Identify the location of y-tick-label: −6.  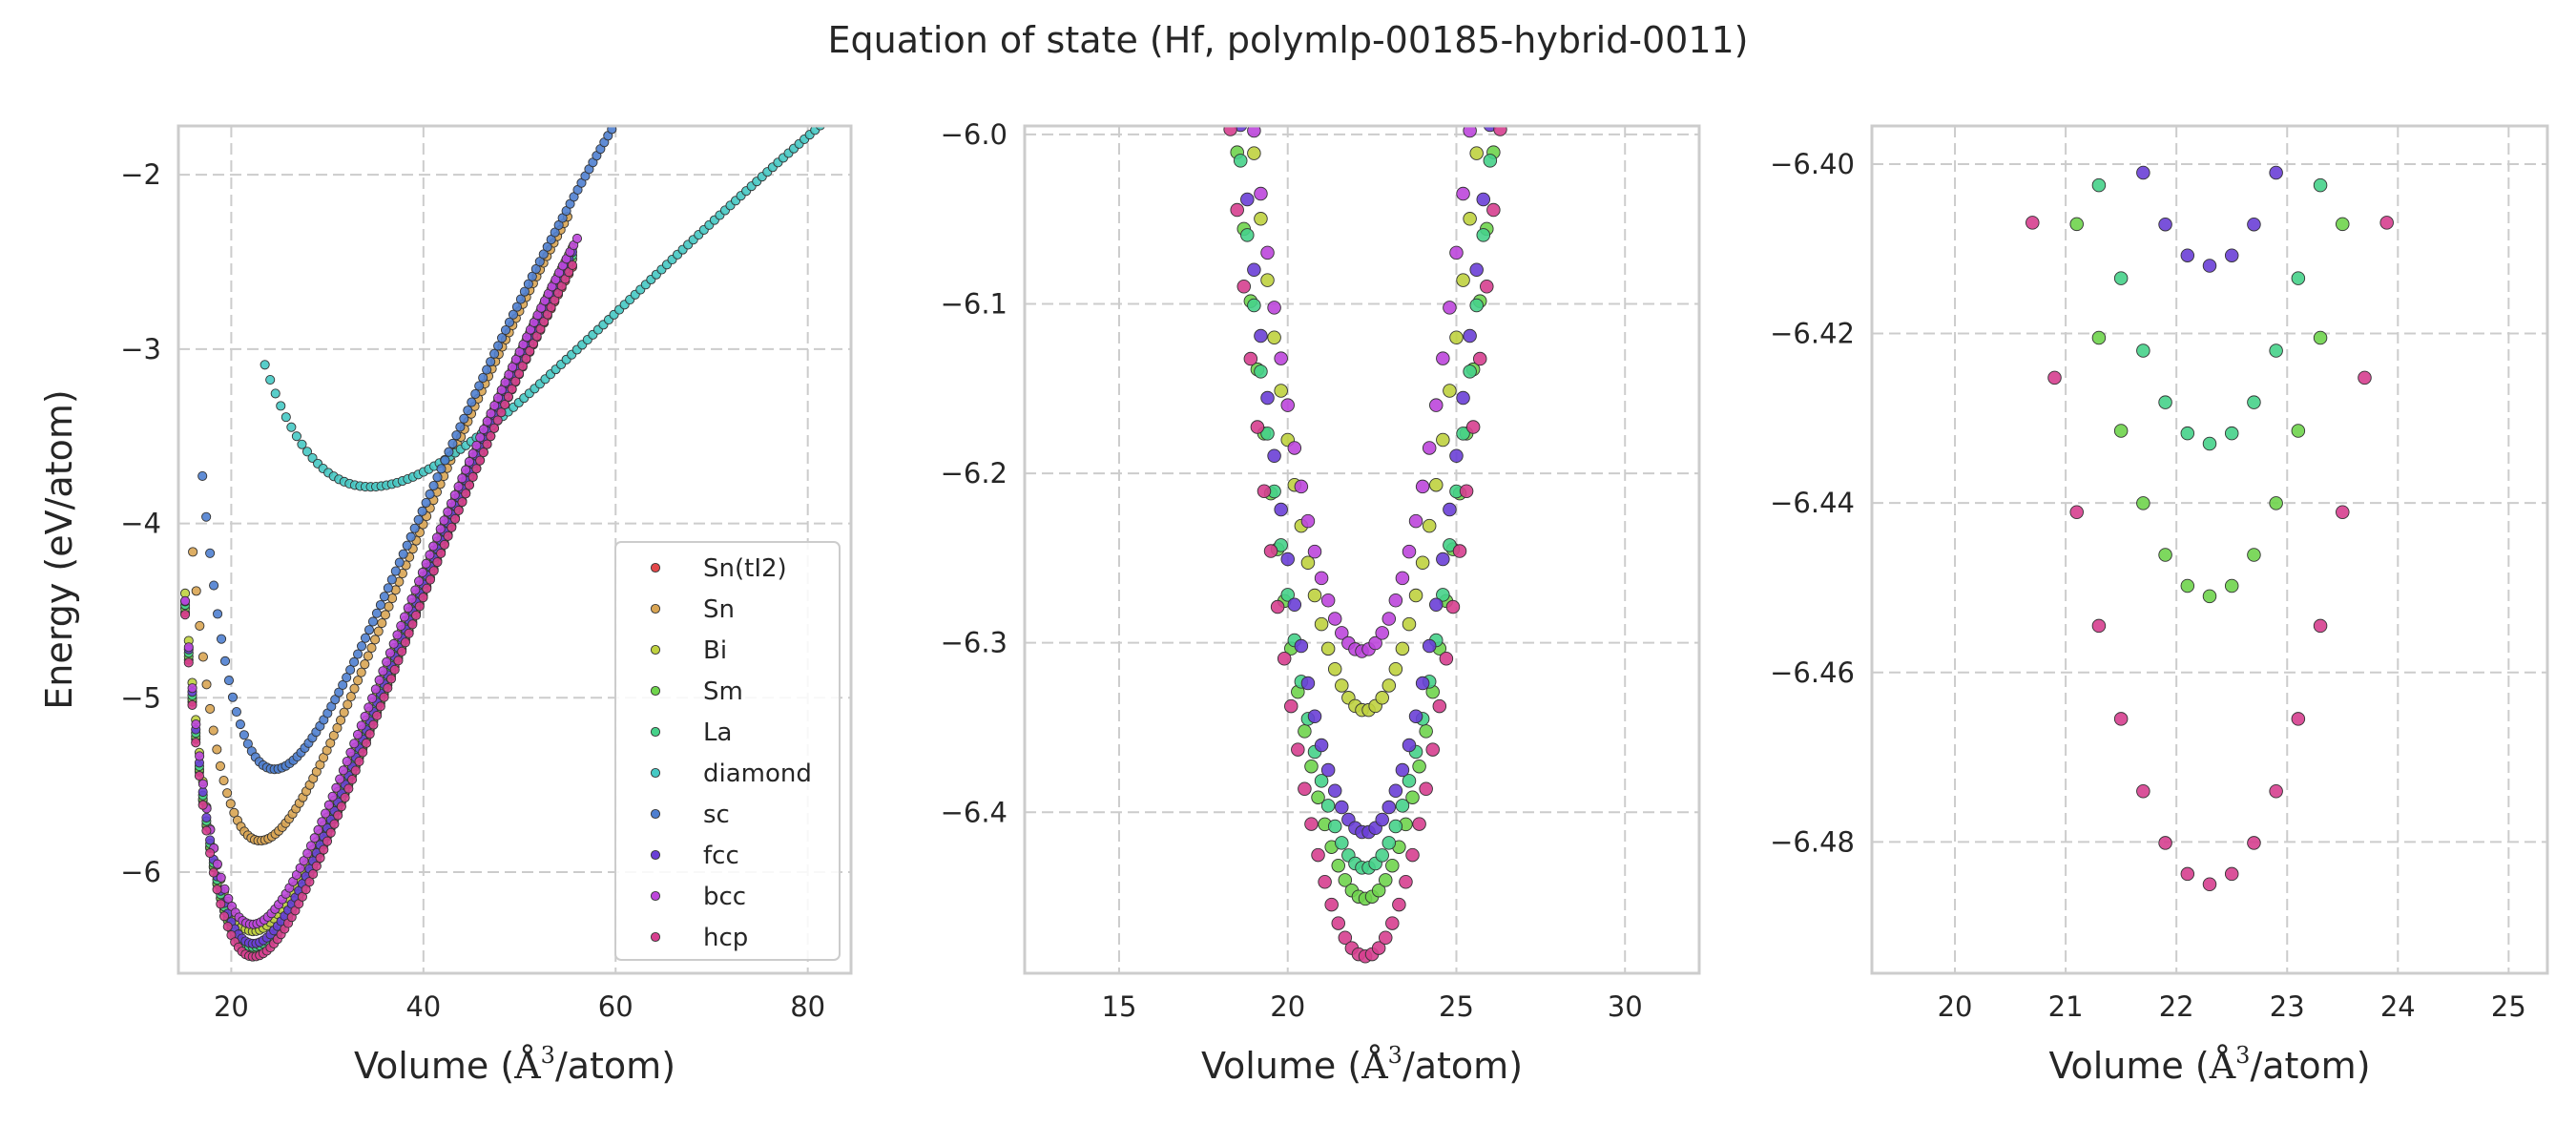
(140, 872).